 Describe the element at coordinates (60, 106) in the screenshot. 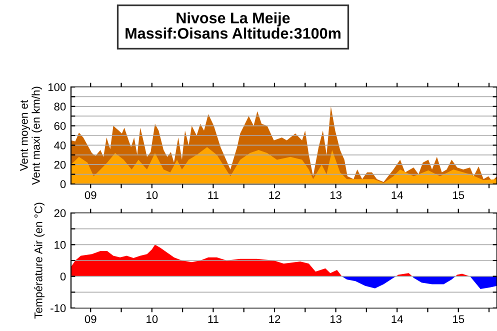

I see `y-tick-label: 80` at that location.